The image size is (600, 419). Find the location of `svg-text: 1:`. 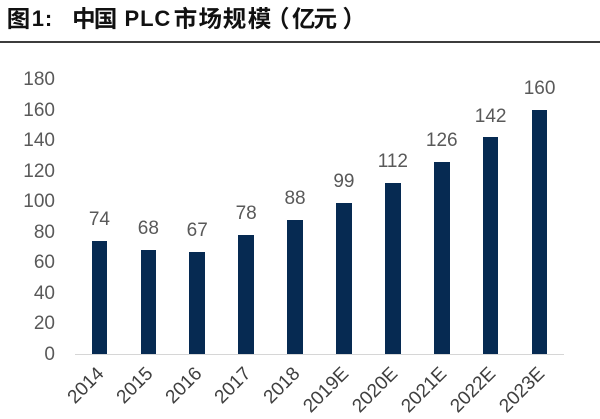

svg-text: 1: is located at coordinates (42, 18).